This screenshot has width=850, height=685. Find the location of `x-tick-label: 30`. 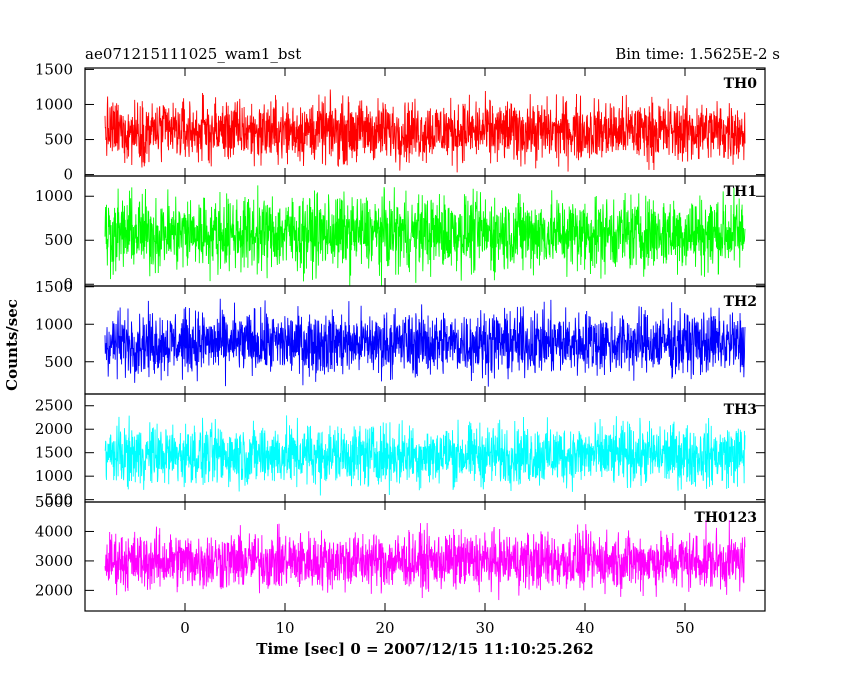

x-tick-label: 30 is located at coordinates (484, 628).